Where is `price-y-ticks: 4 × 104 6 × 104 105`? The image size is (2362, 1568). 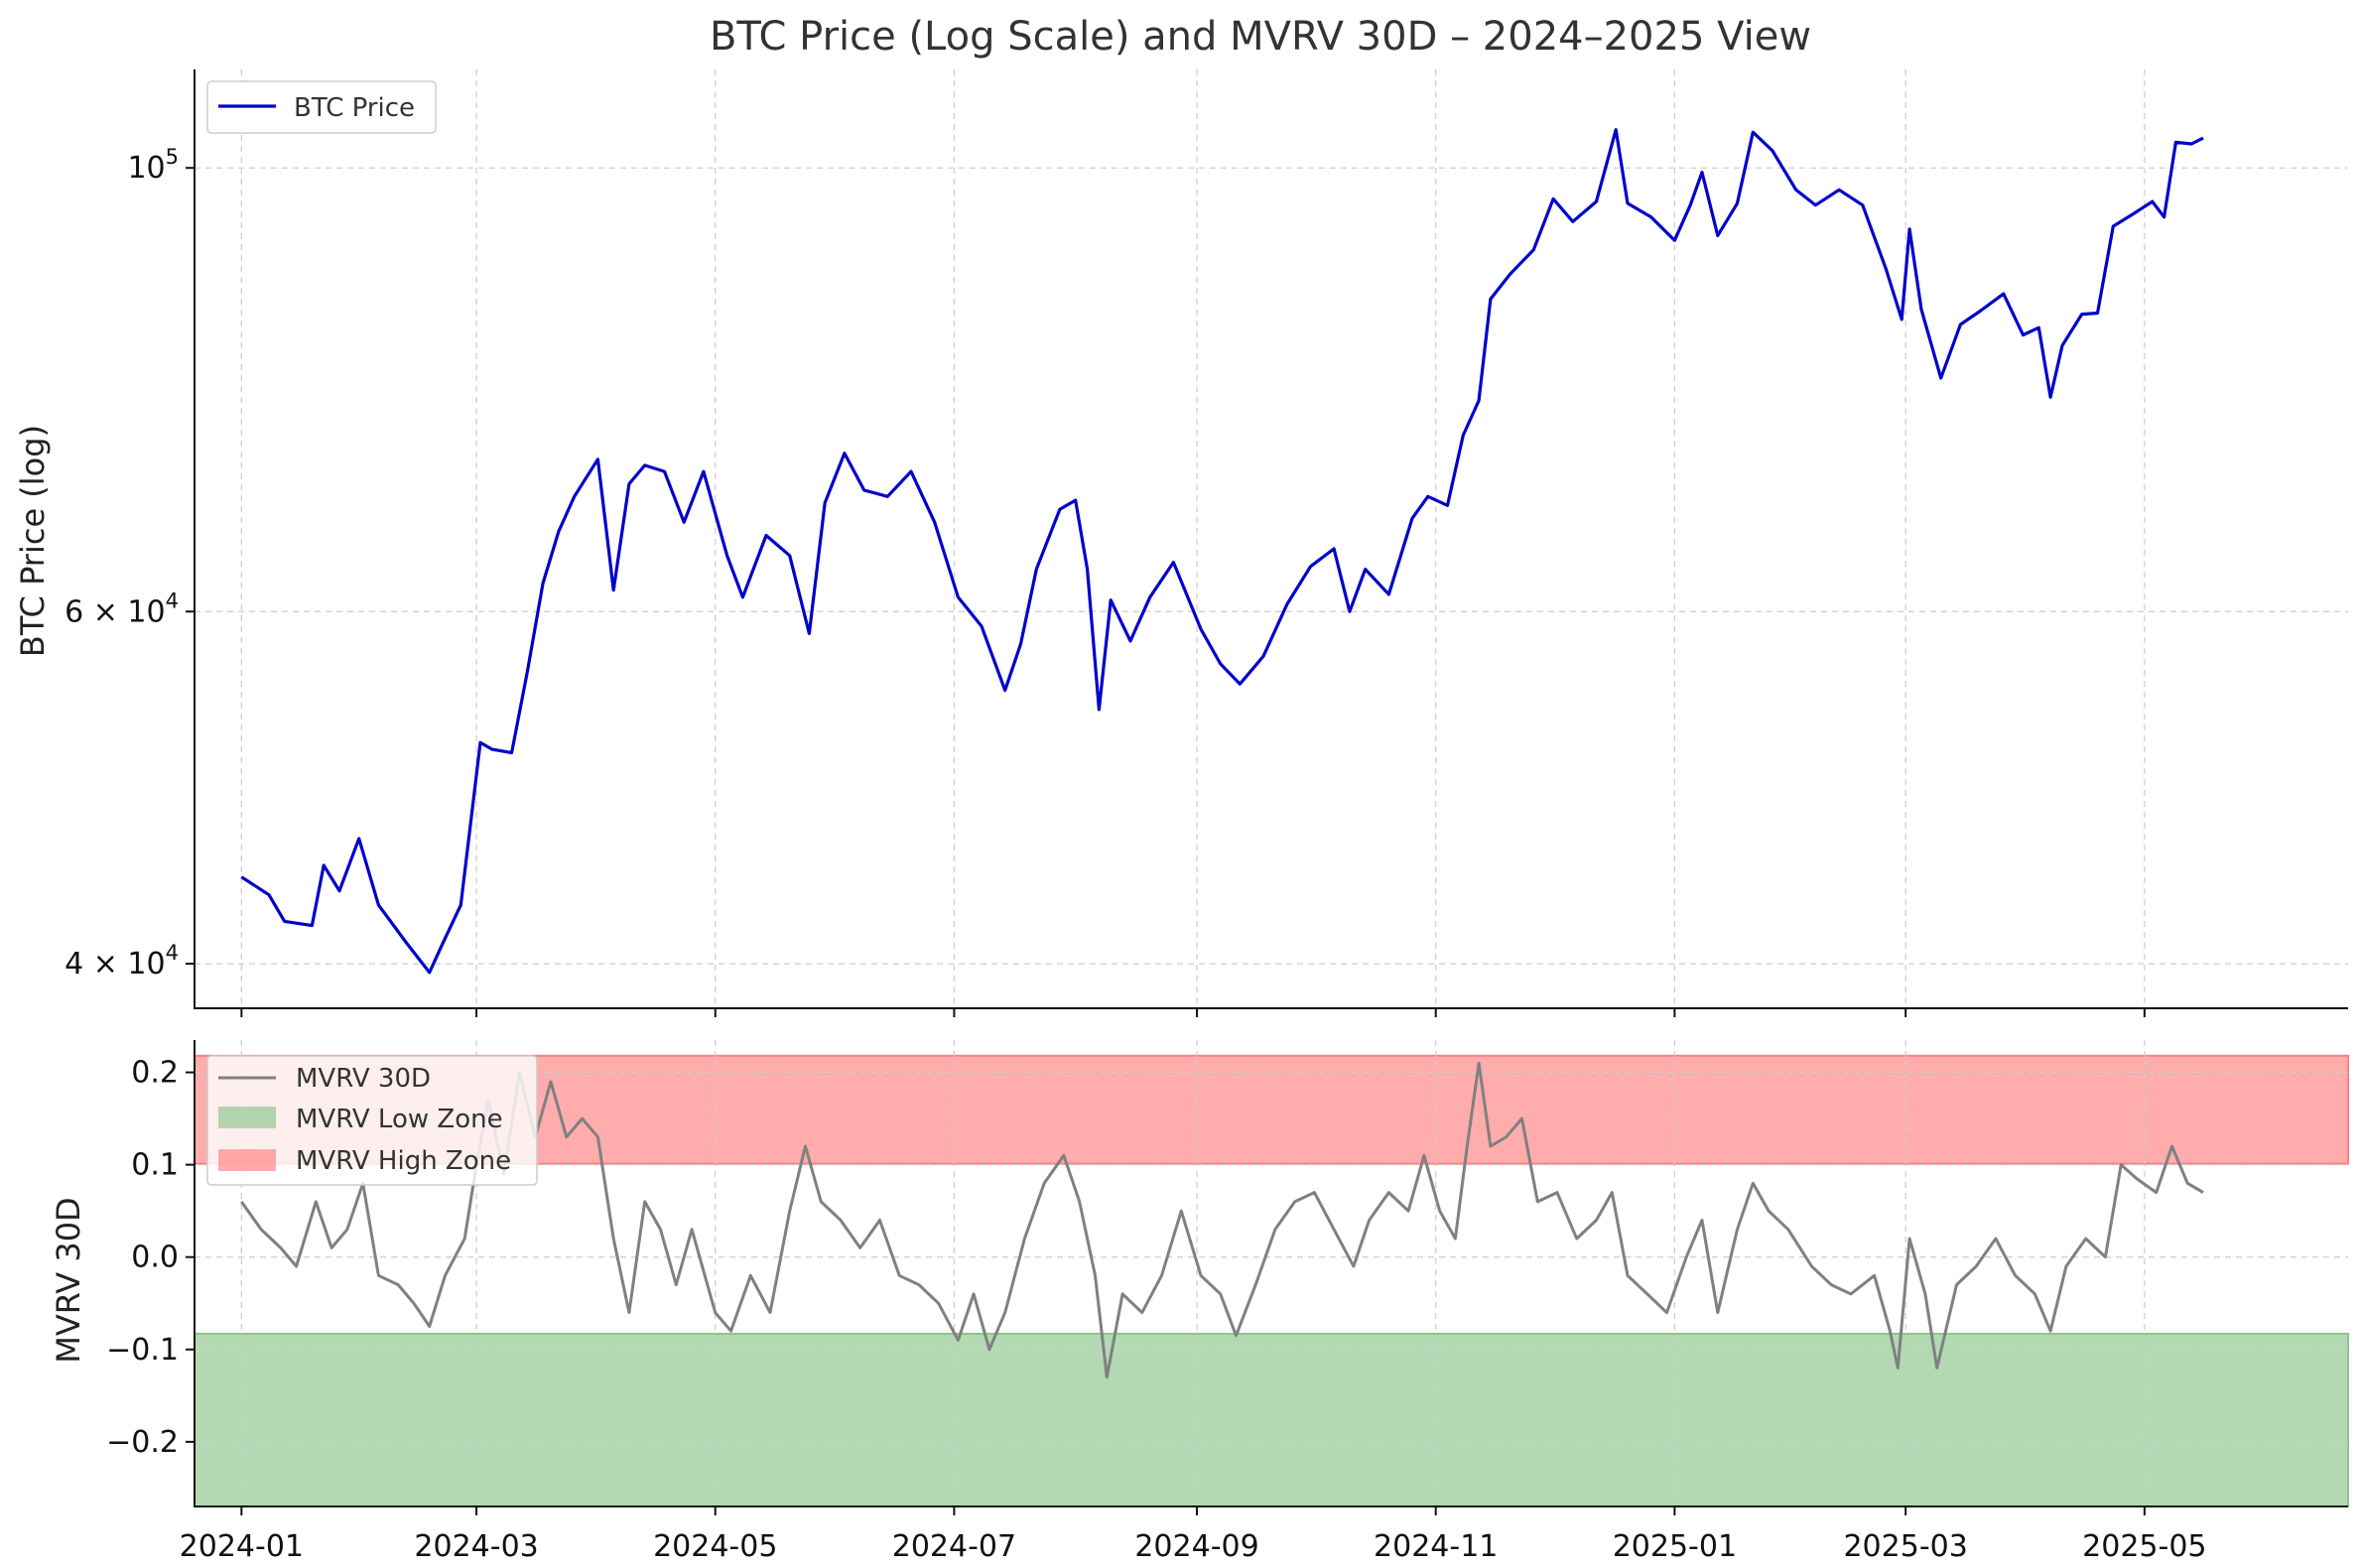
price-y-ticks: 4 × 104 6 × 104 105 is located at coordinates (130, 563).